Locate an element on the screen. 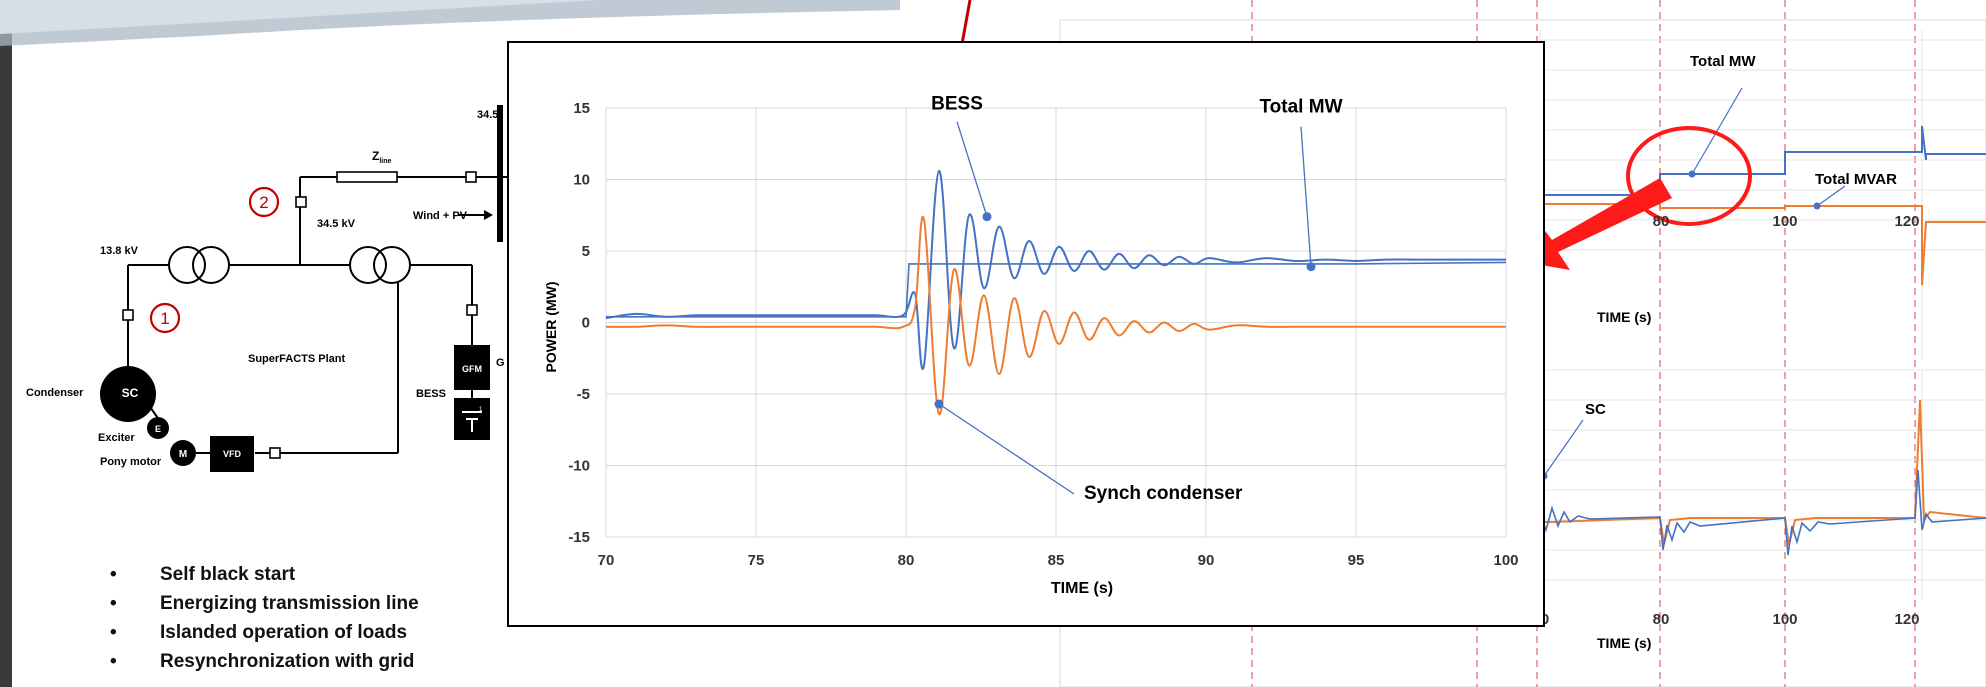 The image size is (1986, 687). top-total-mw-leader is located at coordinates (1717, 131).